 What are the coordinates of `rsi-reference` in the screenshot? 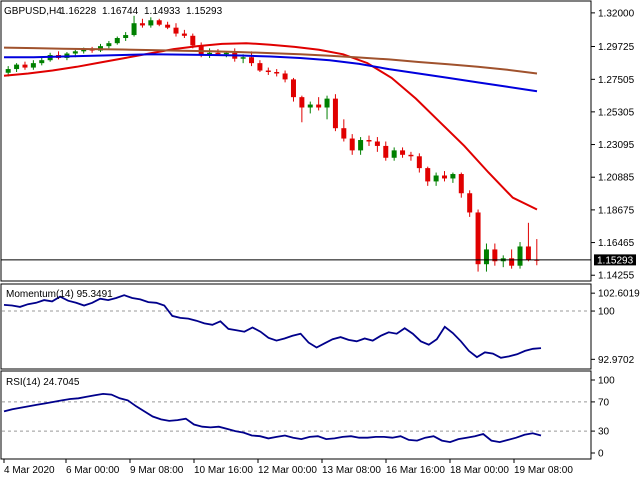 It's located at (296, 416).